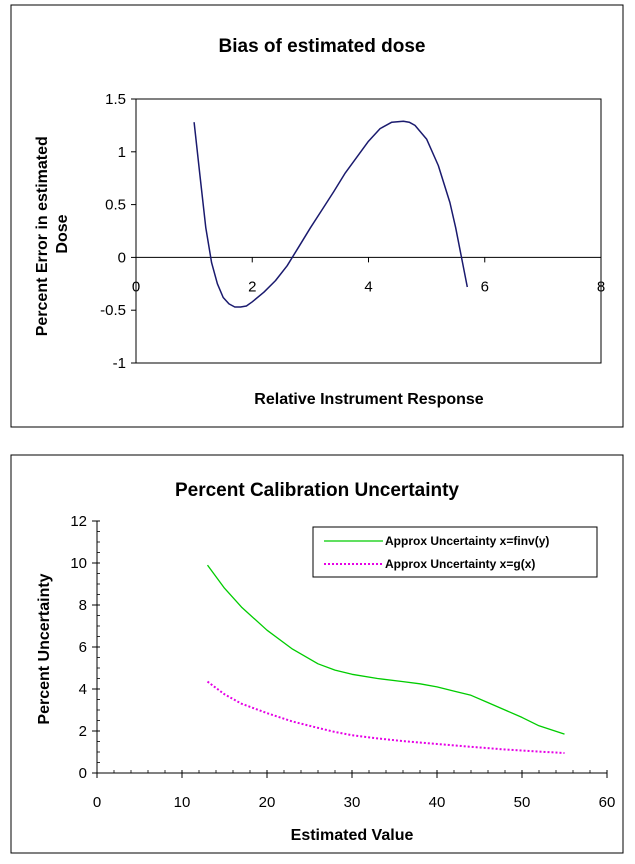  What do you see at coordinates (331, 214) in the screenshot?
I see `bias-series-line` at bounding box center [331, 214].